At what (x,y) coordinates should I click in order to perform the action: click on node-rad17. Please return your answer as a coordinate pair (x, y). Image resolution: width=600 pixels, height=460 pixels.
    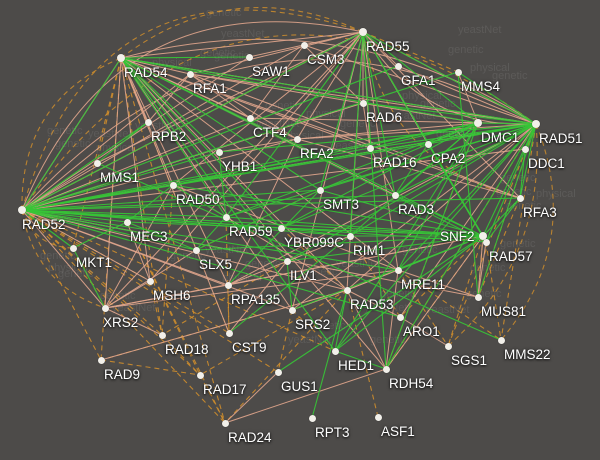
    Looking at the image, I should click on (200, 375).